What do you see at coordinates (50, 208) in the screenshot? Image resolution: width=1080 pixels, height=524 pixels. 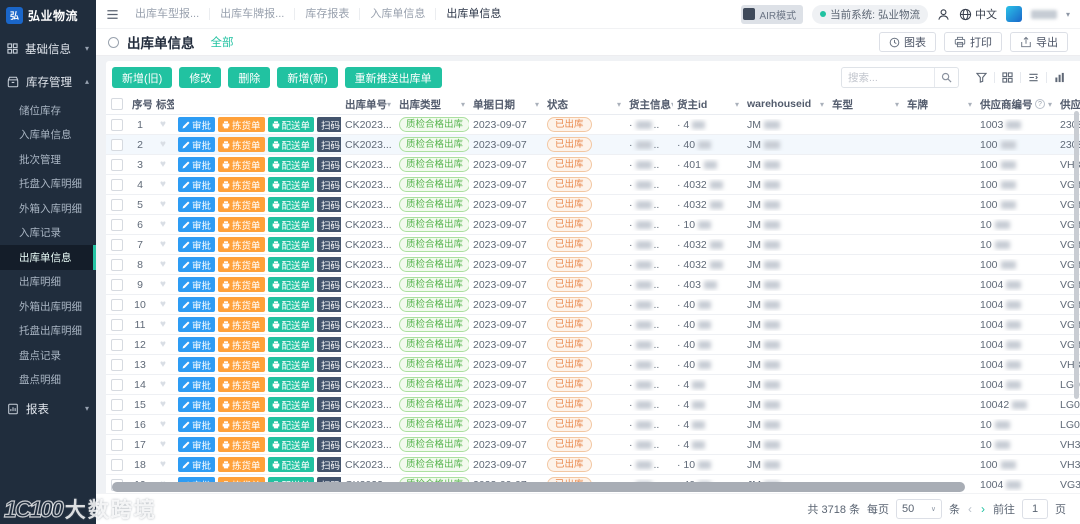 I see `sidebar-item-外箱入库明细: 外箱入库明细` at bounding box center [50, 208].